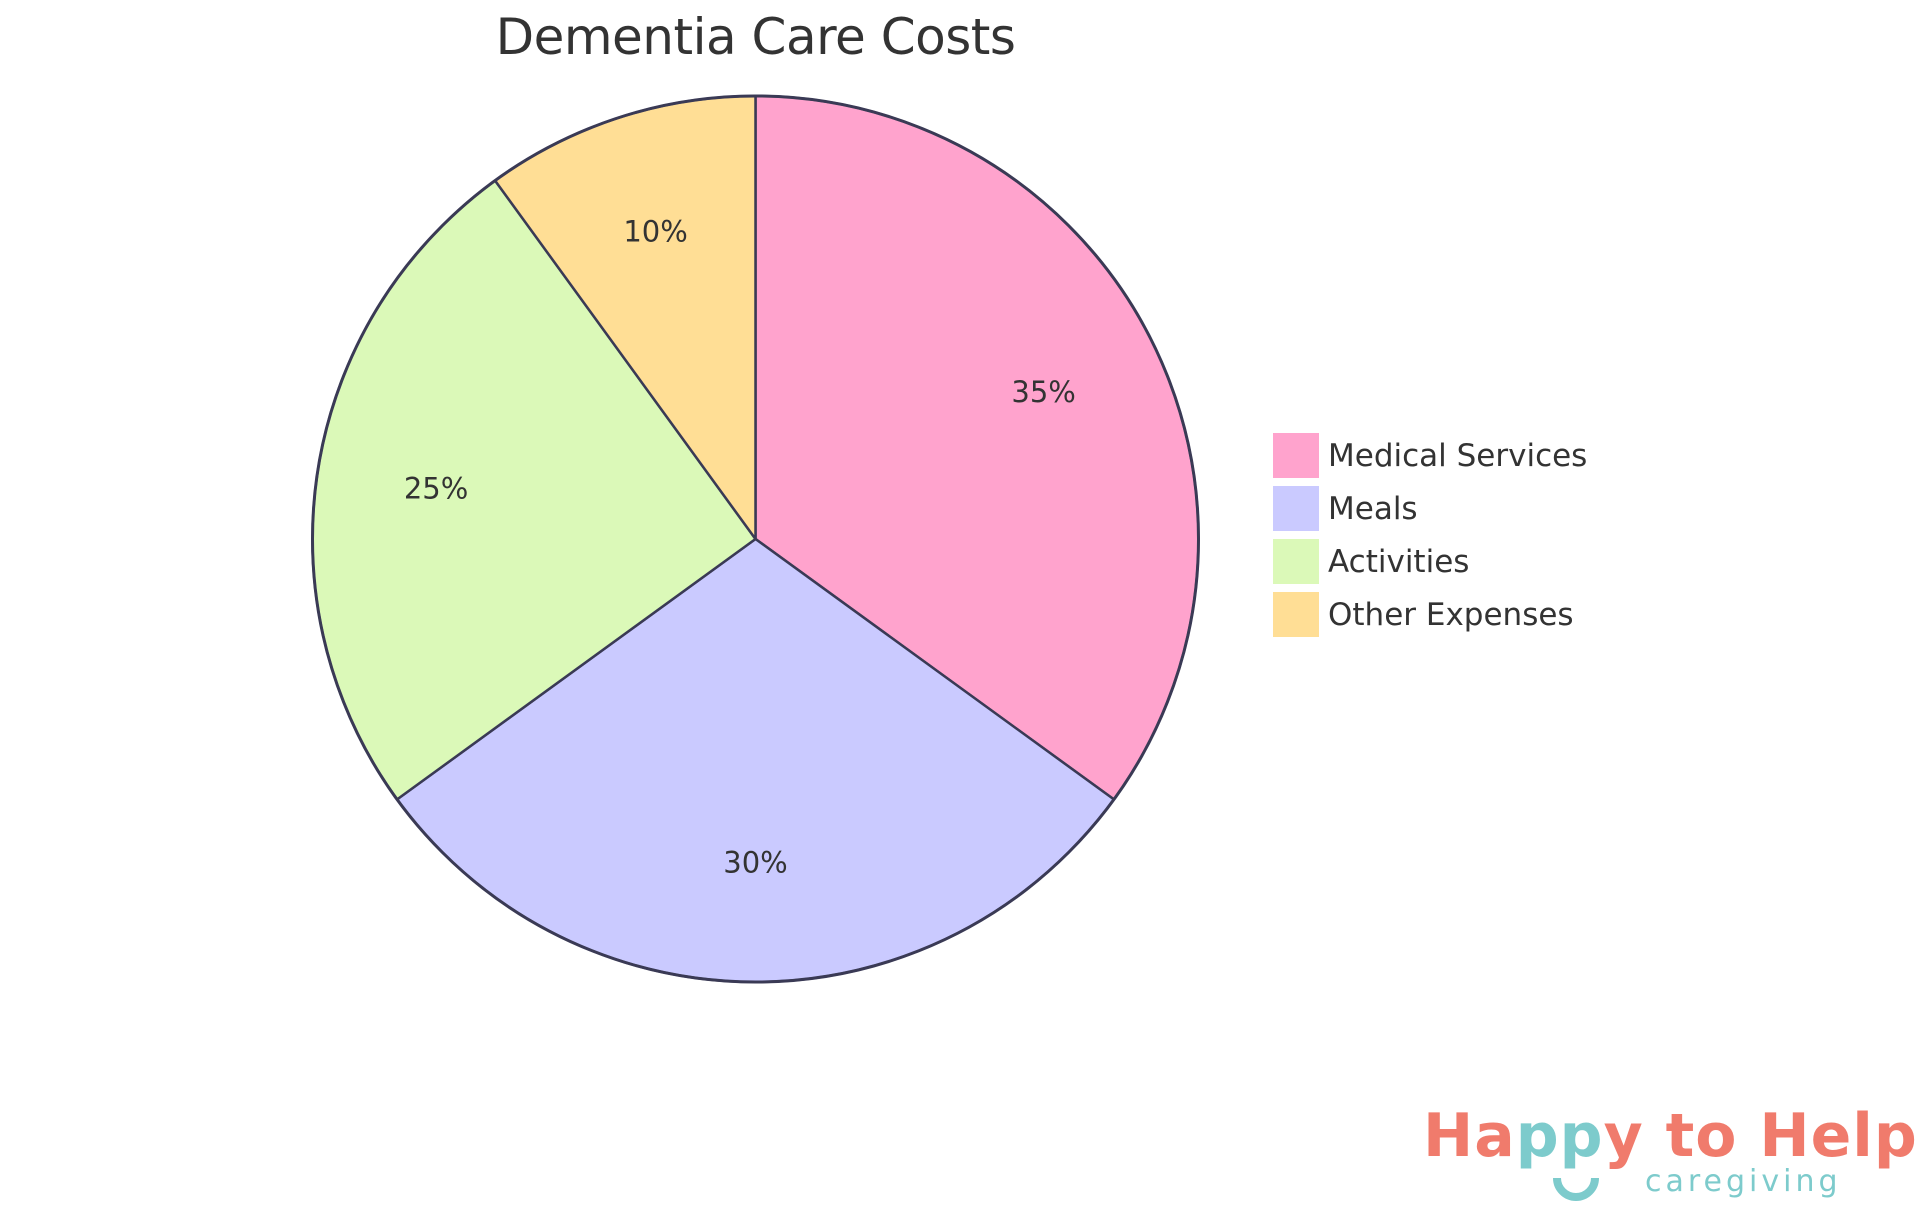 This screenshot has height=1215, width=1920. What do you see at coordinates (1458, 455) in the screenshot?
I see `legend-label: Medical Services` at bounding box center [1458, 455].